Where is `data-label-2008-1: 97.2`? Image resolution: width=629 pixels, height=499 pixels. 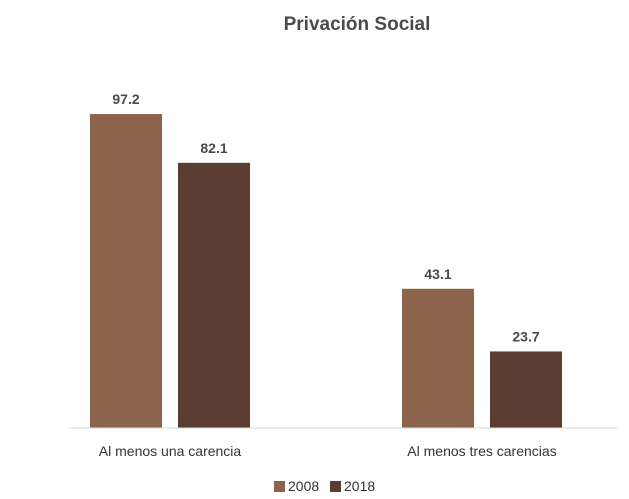 data-label-2008-1: 97.2 is located at coordinates (125, 99).